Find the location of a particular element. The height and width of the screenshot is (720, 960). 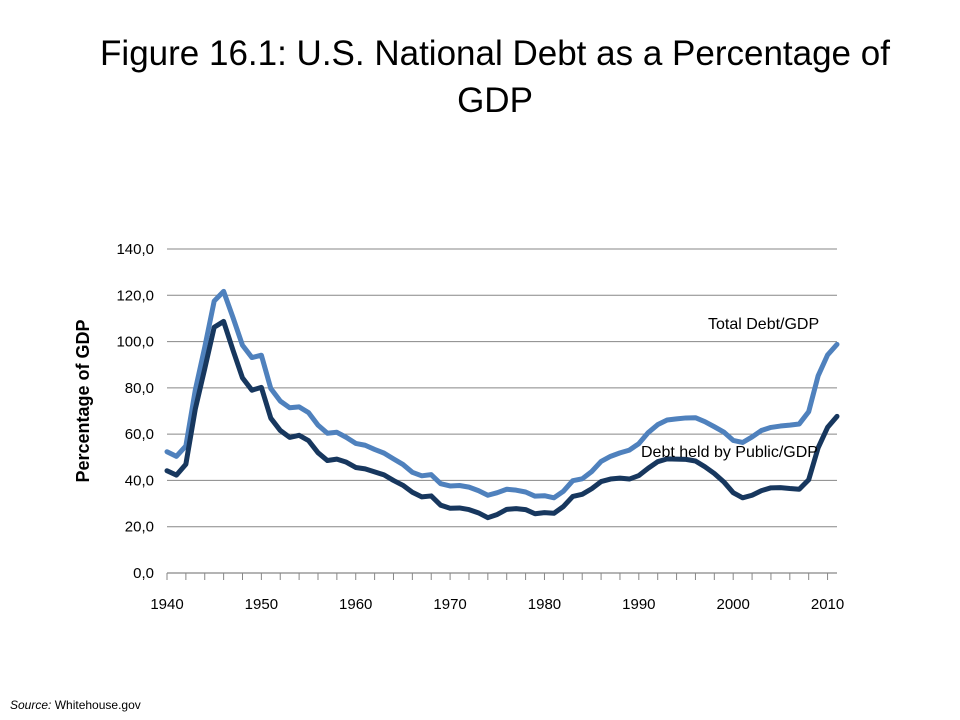

series-label-debt-held-by-public: Debt held by Public/GDP is located at coordinates (729, 452).